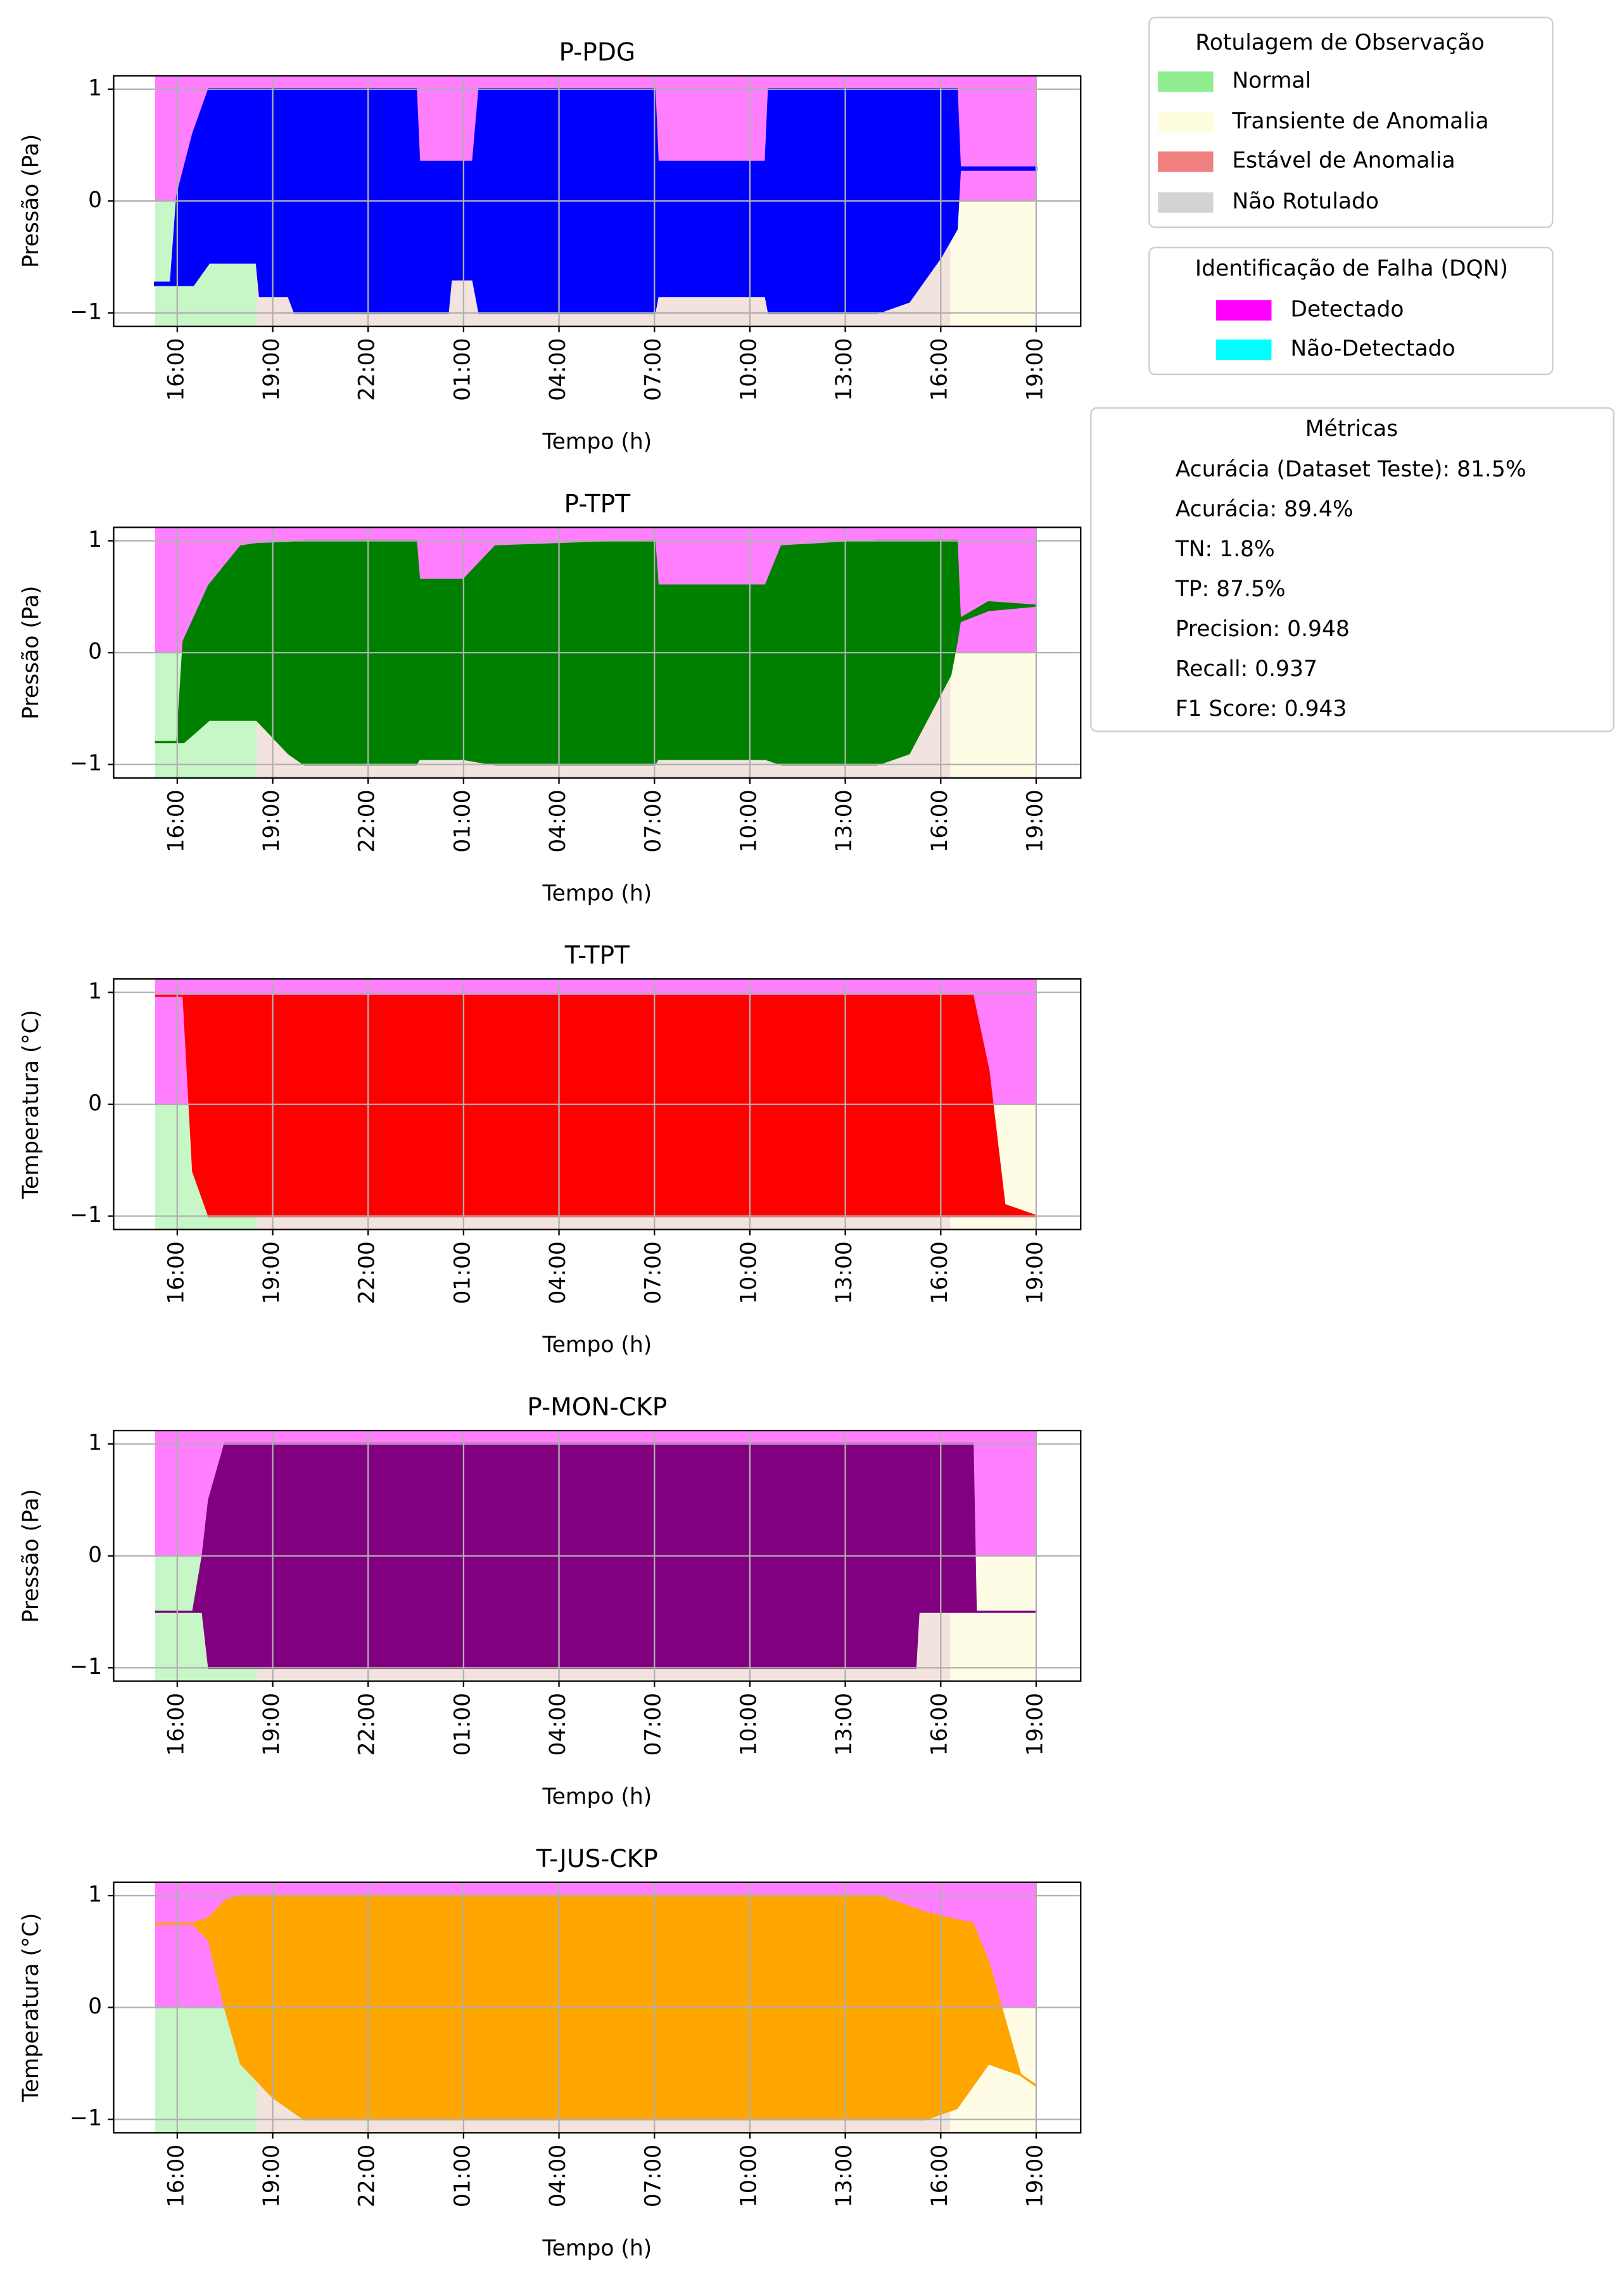 The width and height of the screenshot is (1624, 2277). Describe the element at coordinates (1352, 569) in the screenshot. I see `metrics-box` at that location.